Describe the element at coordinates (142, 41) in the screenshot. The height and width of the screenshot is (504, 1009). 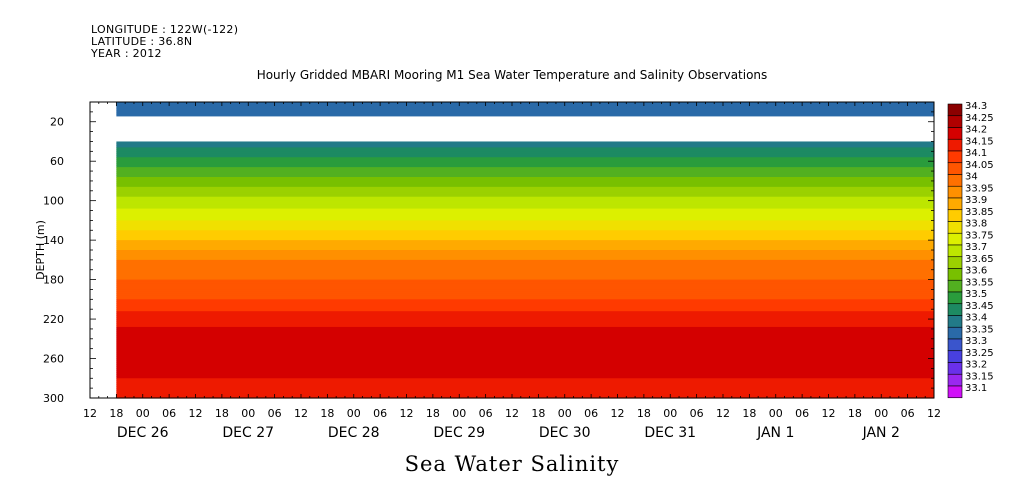
I see `latitude-label: LATITUDE : 36.8N` at that location.